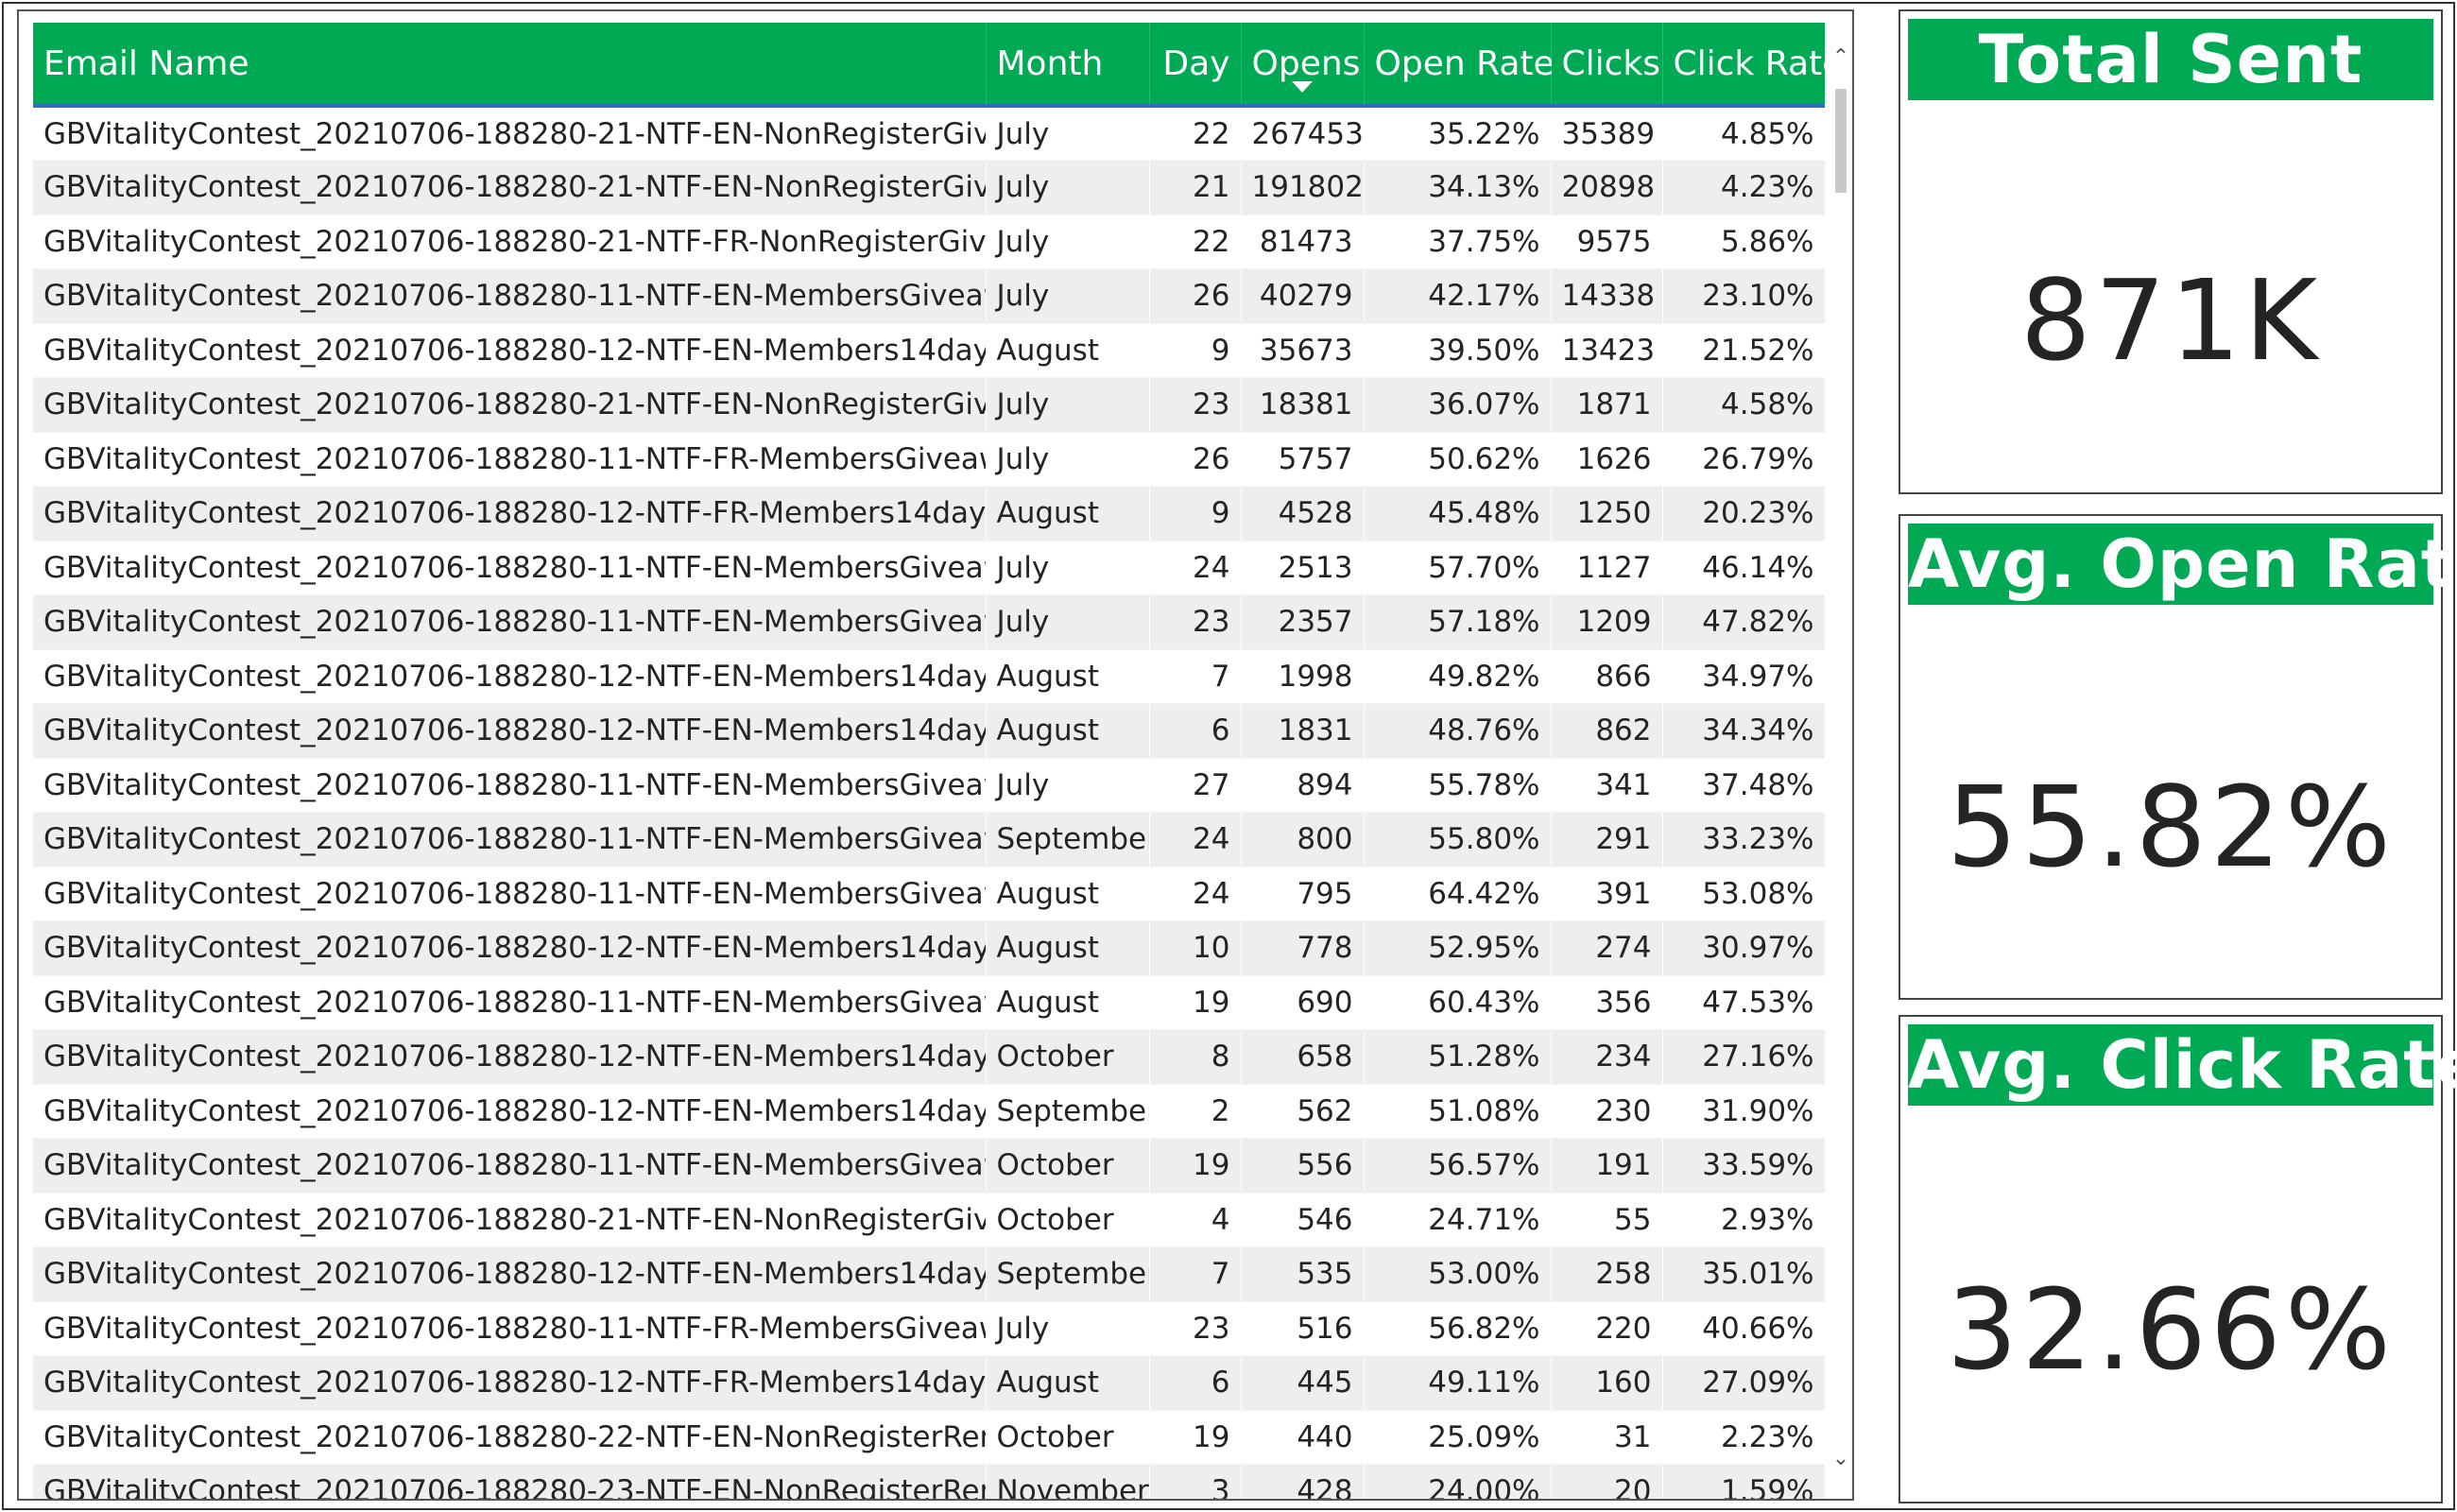  What do you see at coordinates (1068, 64) in the screenshot?
I see `column-header-month: Month` at bounding box center [1068, 64].